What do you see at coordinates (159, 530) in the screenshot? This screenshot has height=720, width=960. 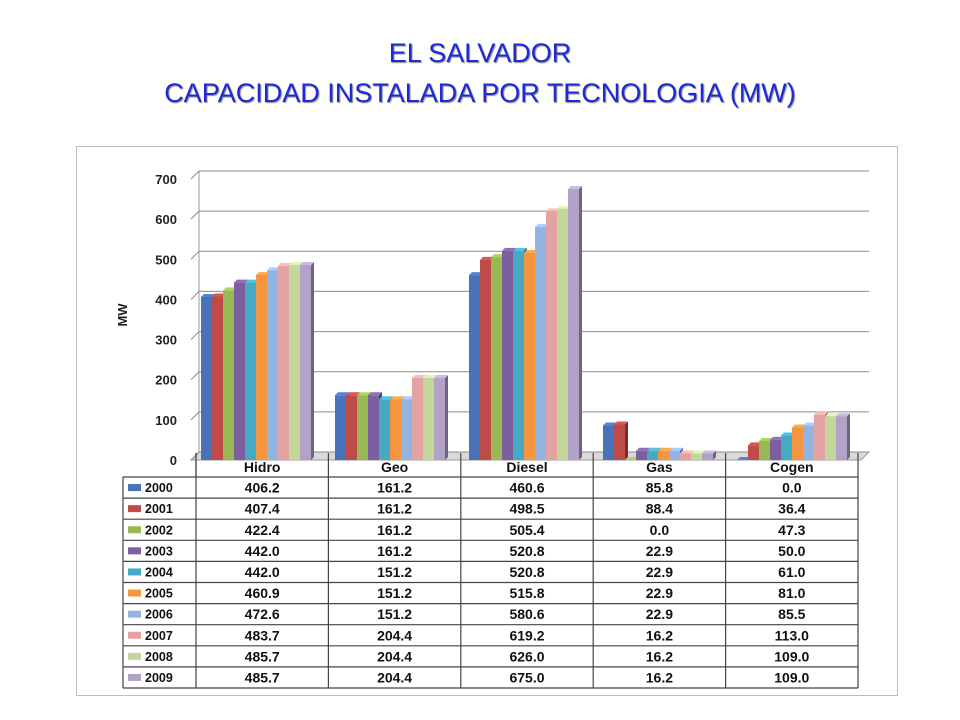 I see `legend-year-2002: 2002` at bounding box center [159, 530].